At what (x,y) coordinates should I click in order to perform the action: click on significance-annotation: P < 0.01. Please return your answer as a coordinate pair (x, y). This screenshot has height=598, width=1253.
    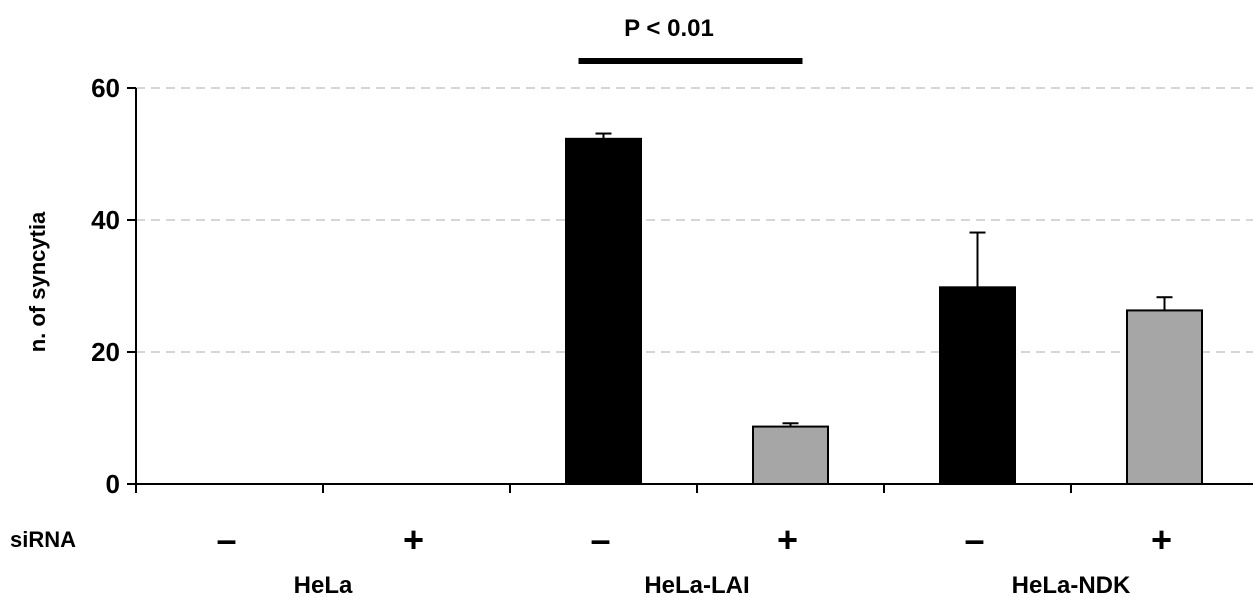
    Looking at the image, I should click on (690, 39).